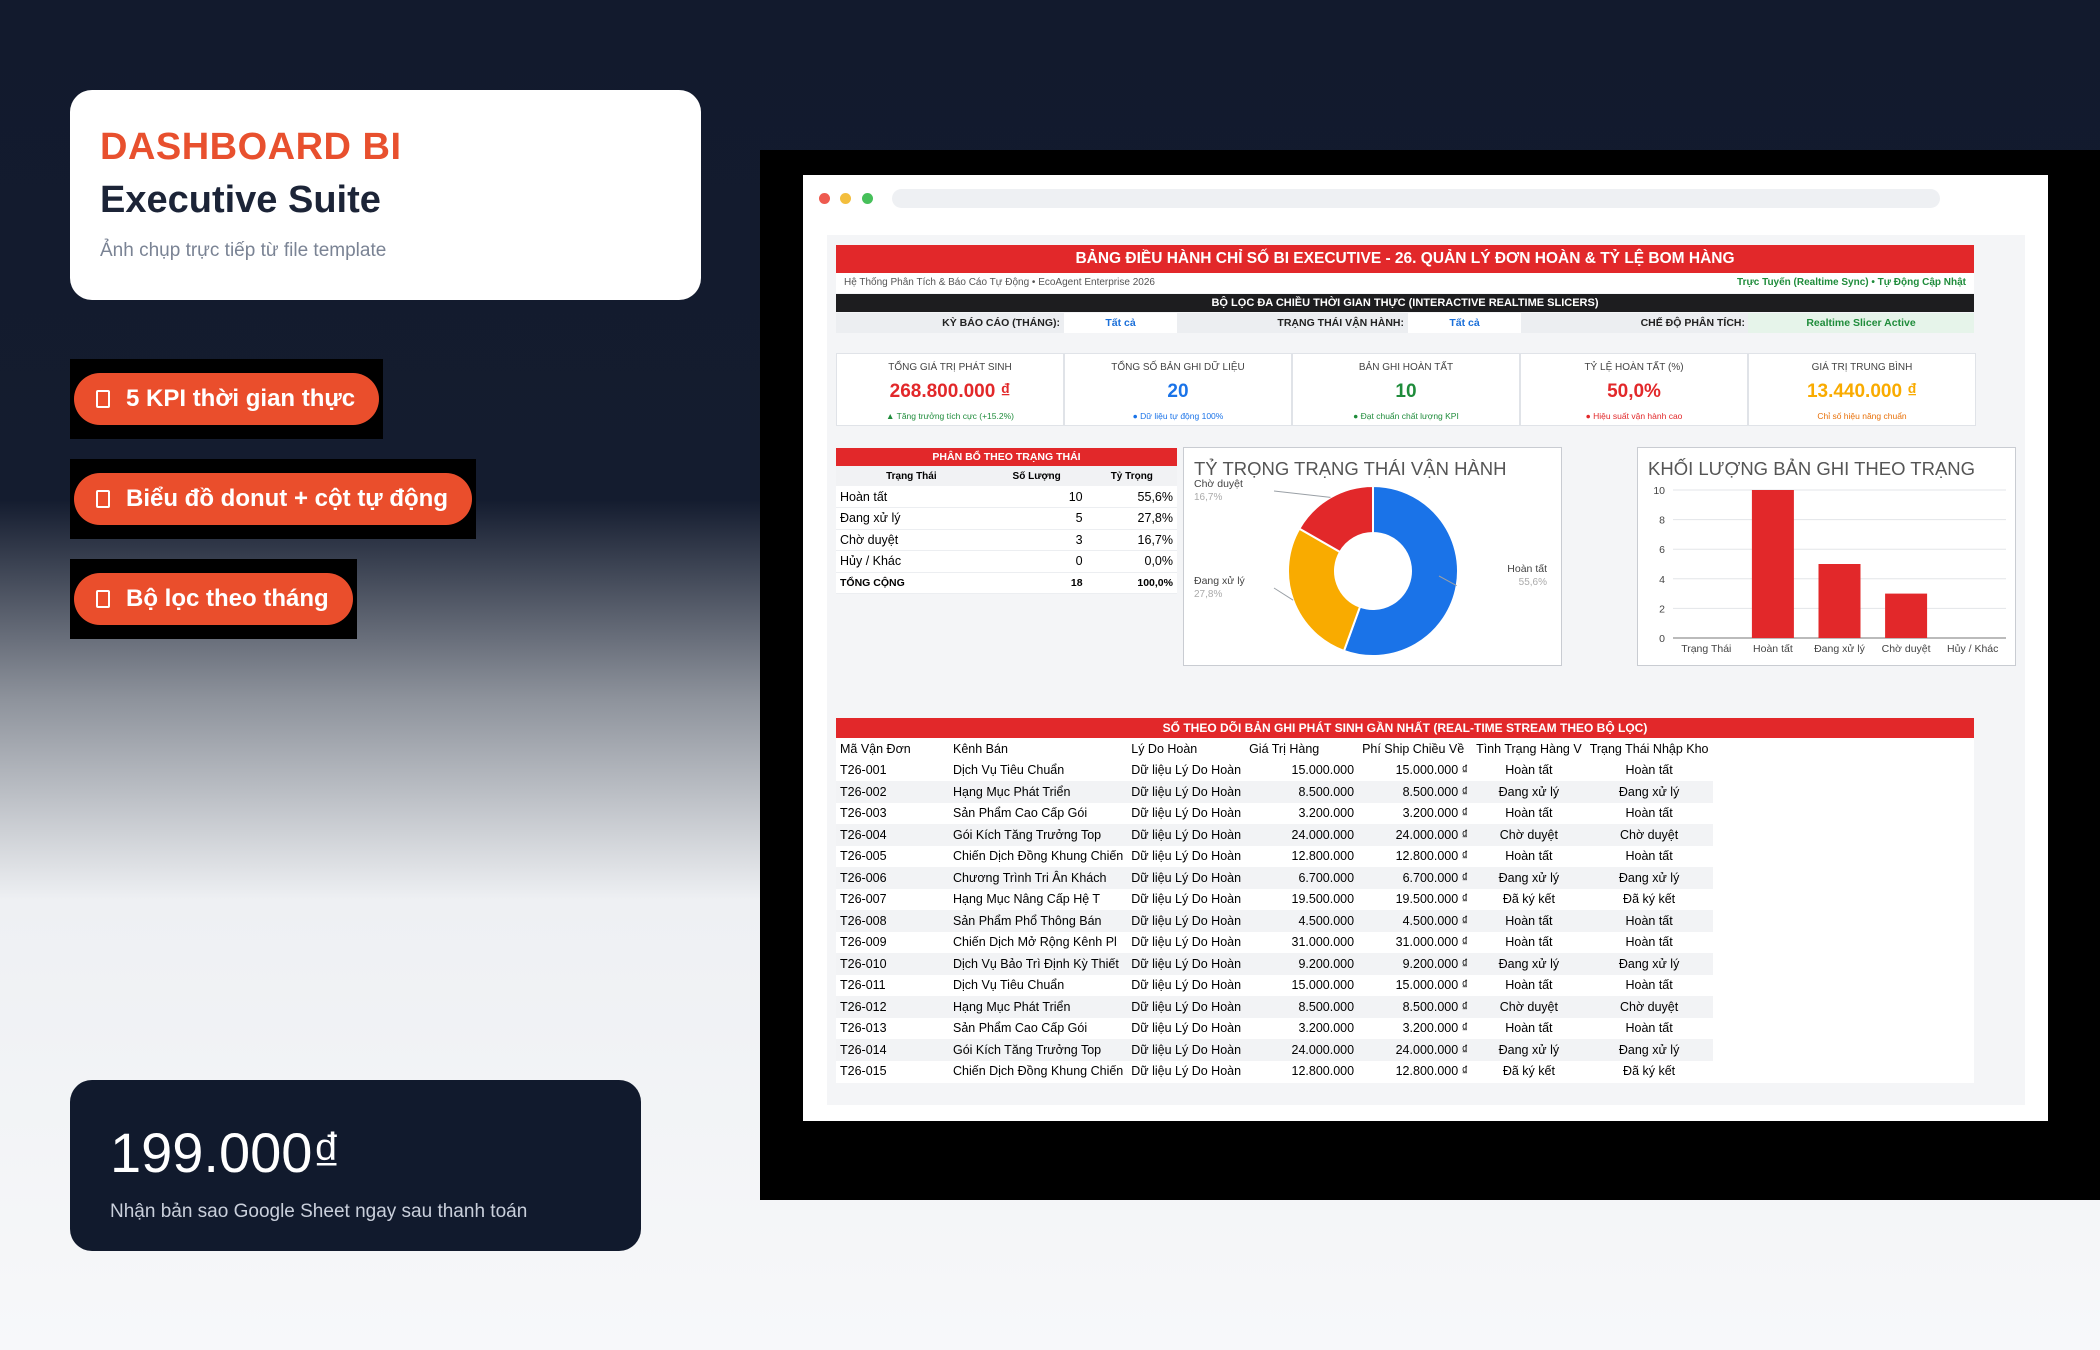  Describe the element at coordinates (1001, 323) in the screenshot. I see `filter-period-label: KỲ BÁO CÁO (THÁNG):` at that location.